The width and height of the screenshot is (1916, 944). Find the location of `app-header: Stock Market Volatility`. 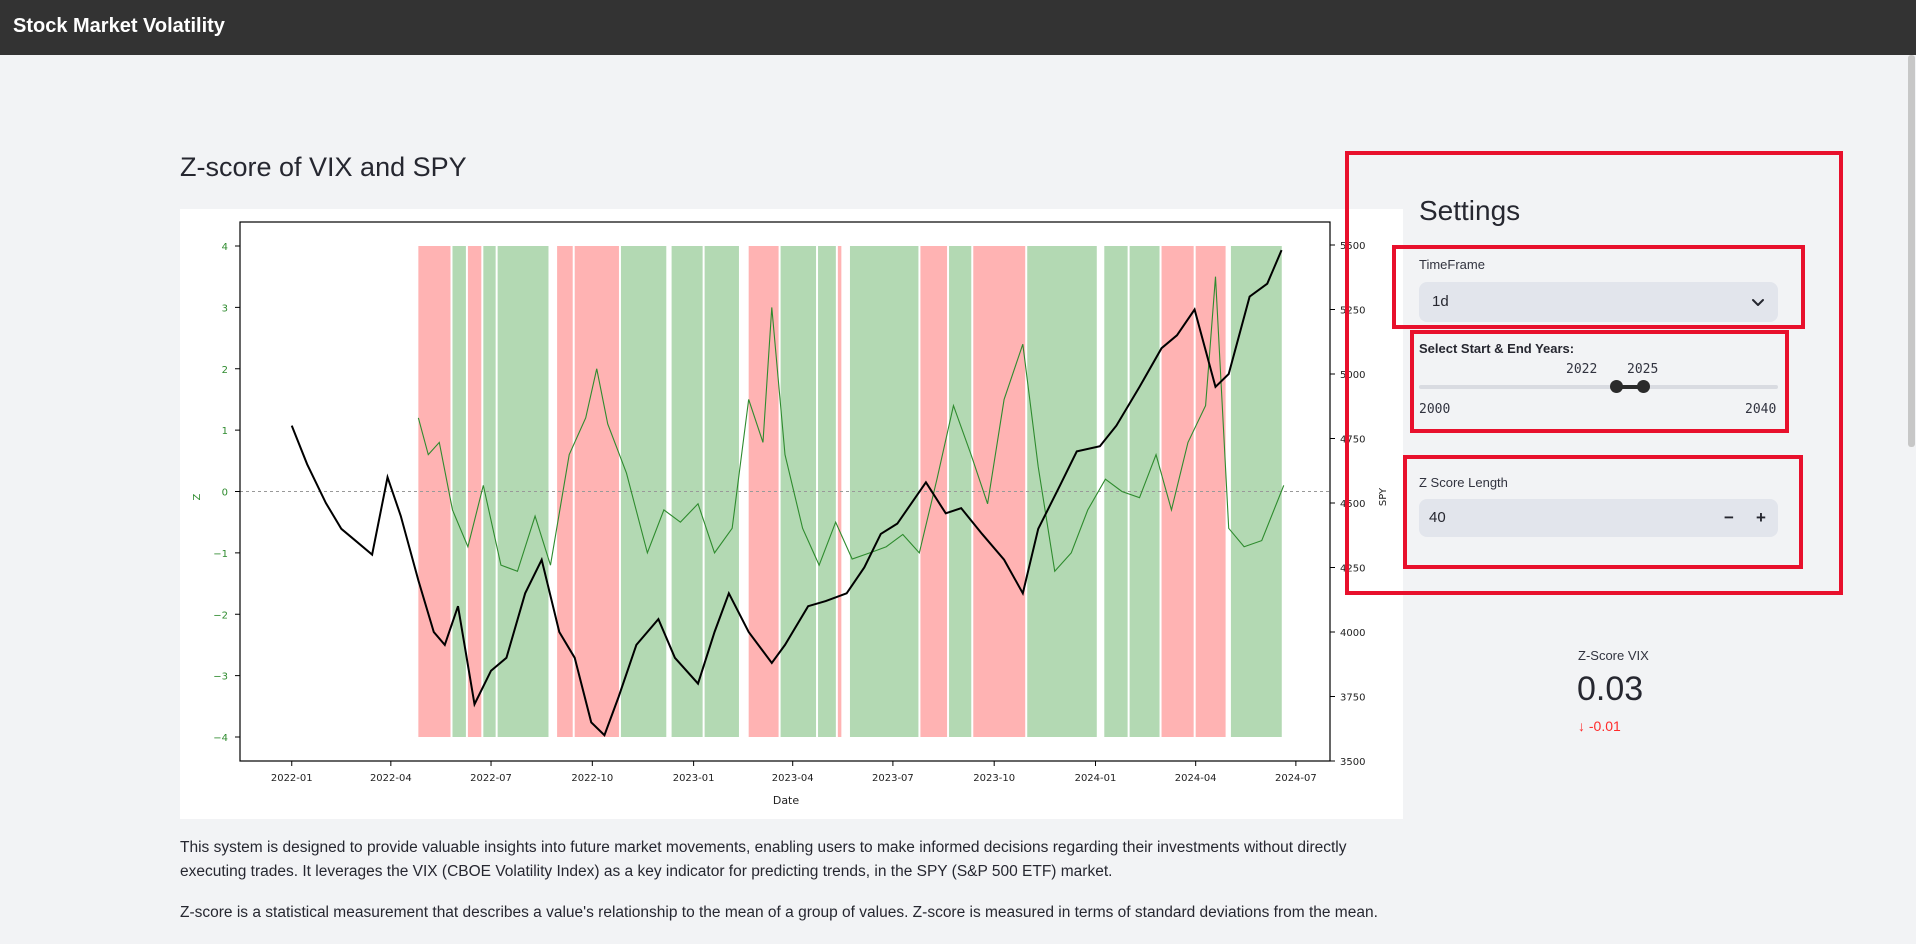

app-header: Stock Market Volatility is located at coordinates (958, 27).